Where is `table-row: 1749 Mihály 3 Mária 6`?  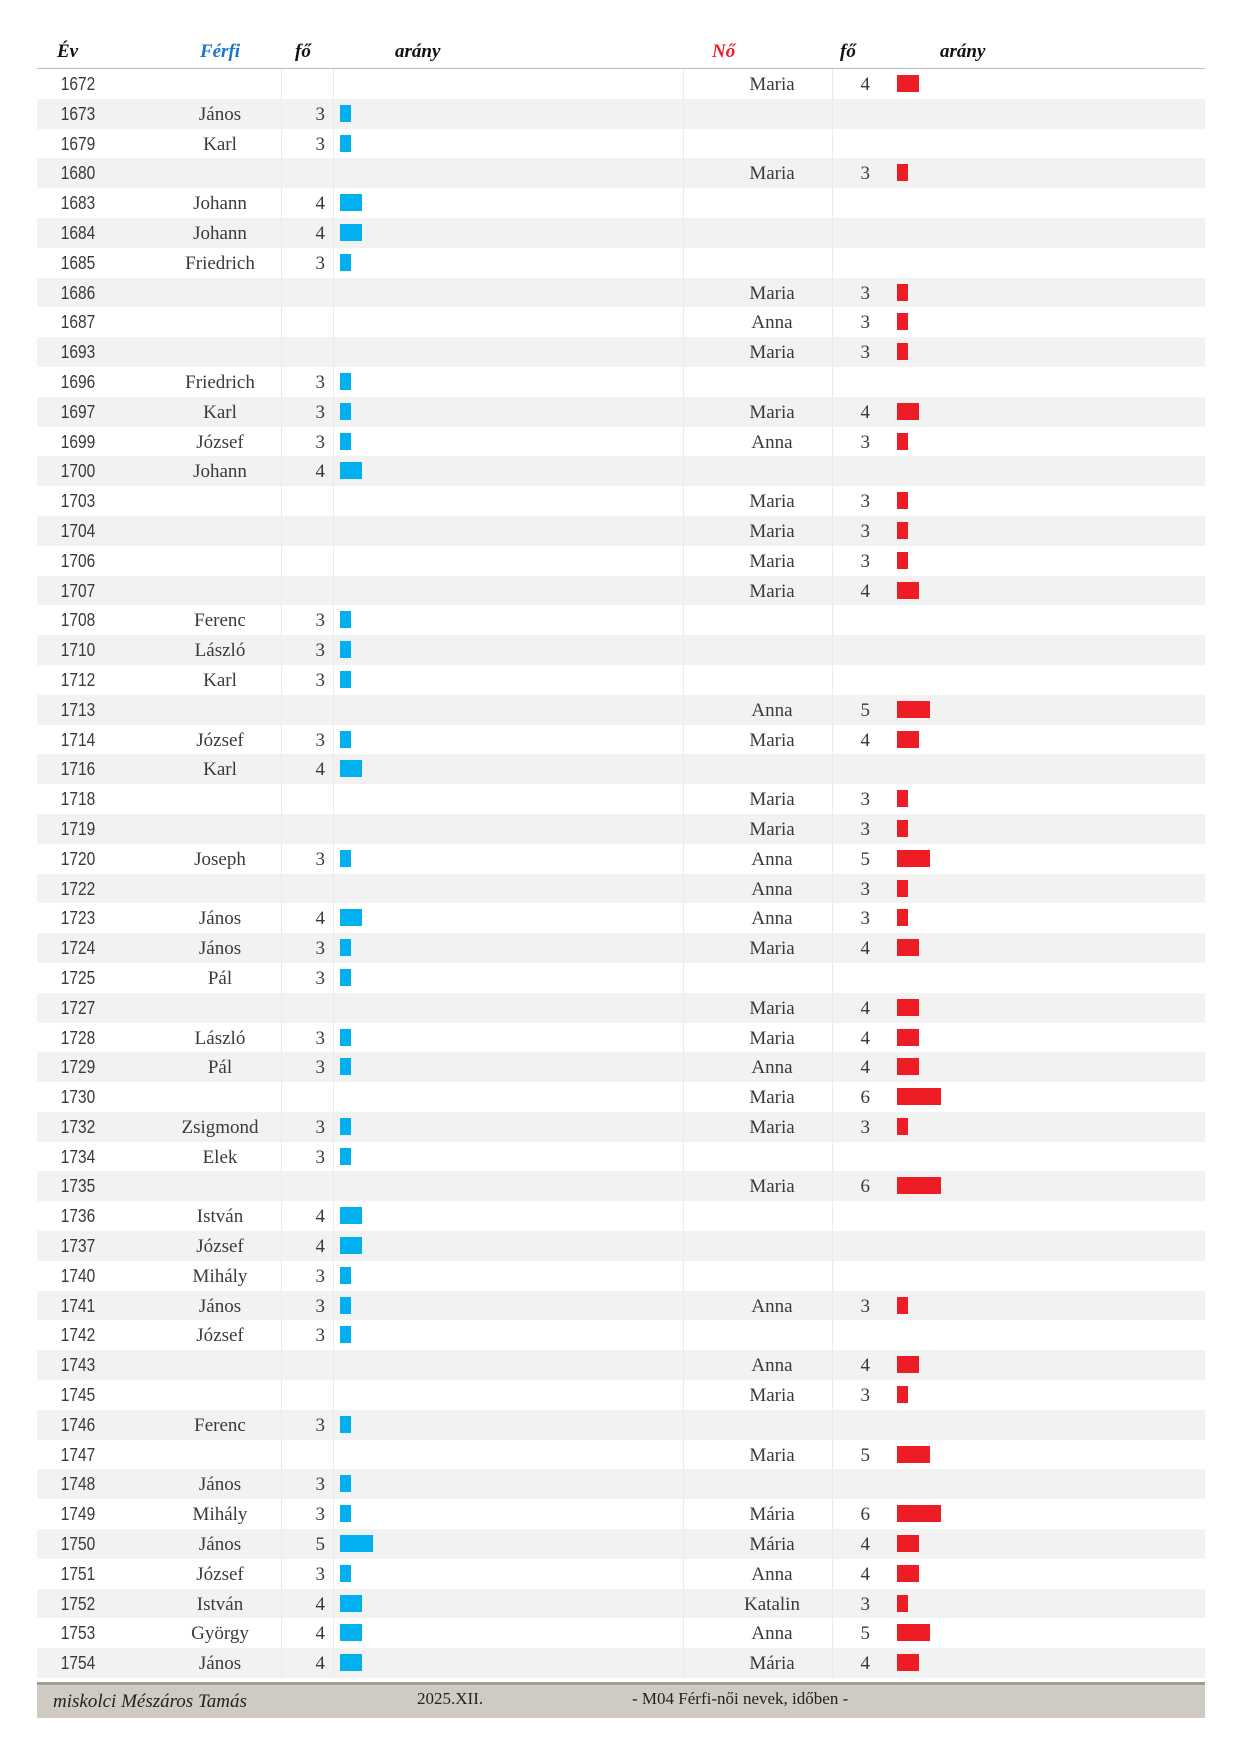 table-row: 1749 Mihály 3 Mária 6 is located at coordinates (621, 1514).